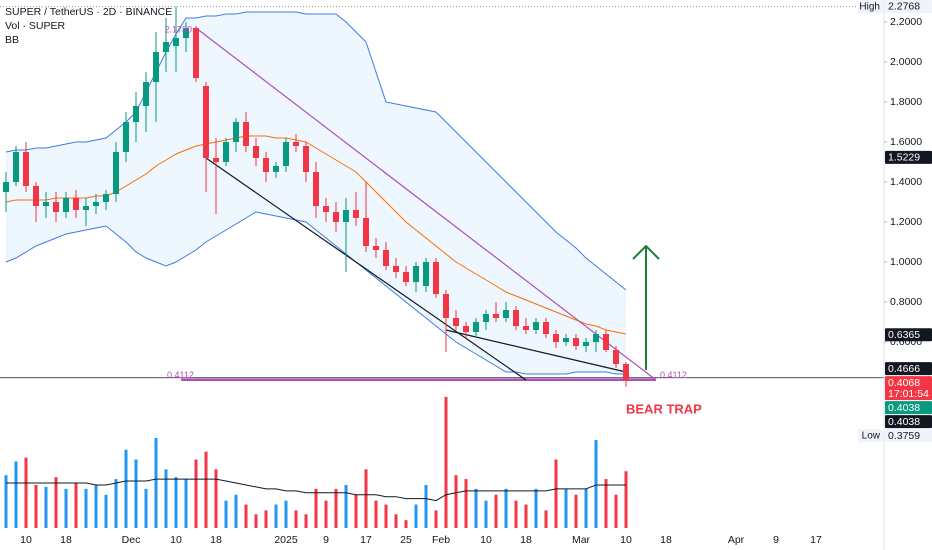  Describe the element at coordinates (904, 7) in the screenshot. I see `price-tag-value: 2.2768` at that location.